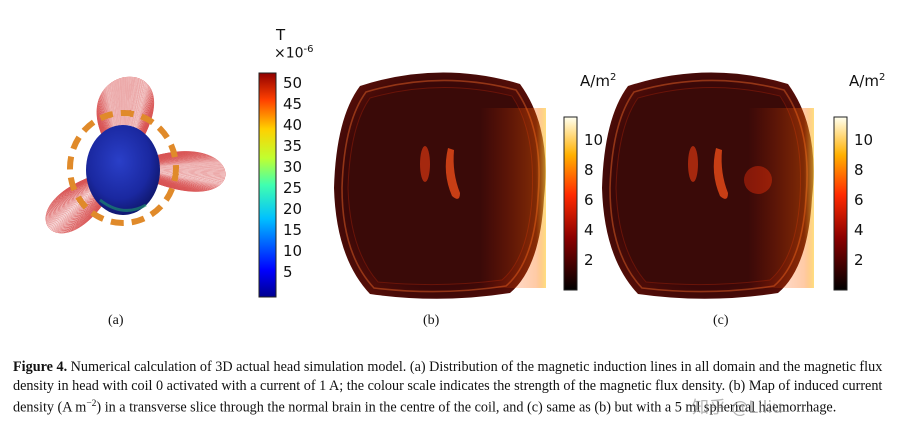 The height and width of the screenshot is (438, 900). I want to click on colorbar-tick-label: 50, so click(293, 83).